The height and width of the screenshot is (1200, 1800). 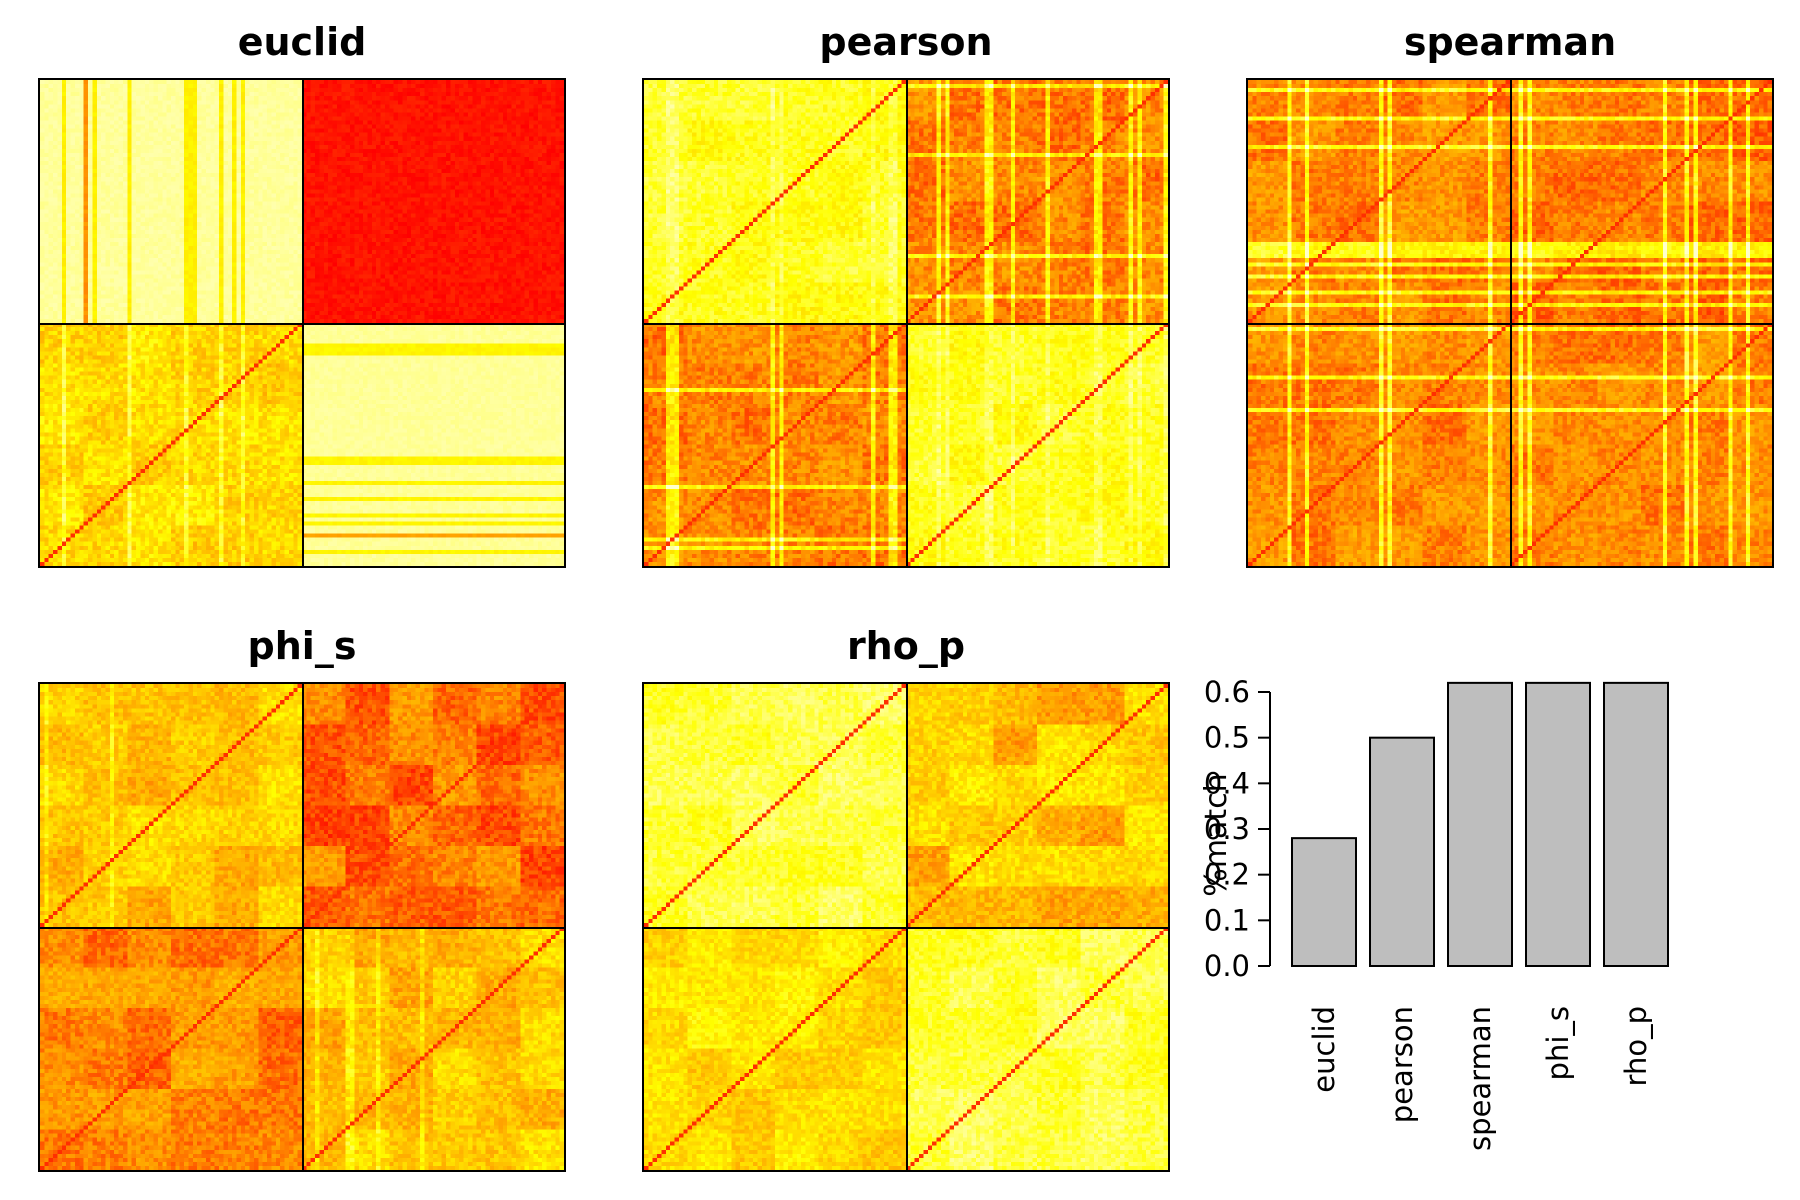 I want to click on y-axis: 0.0 0.1 0.2 0.3 0.4 0.5 0.6, so click(x=1237, y=829).